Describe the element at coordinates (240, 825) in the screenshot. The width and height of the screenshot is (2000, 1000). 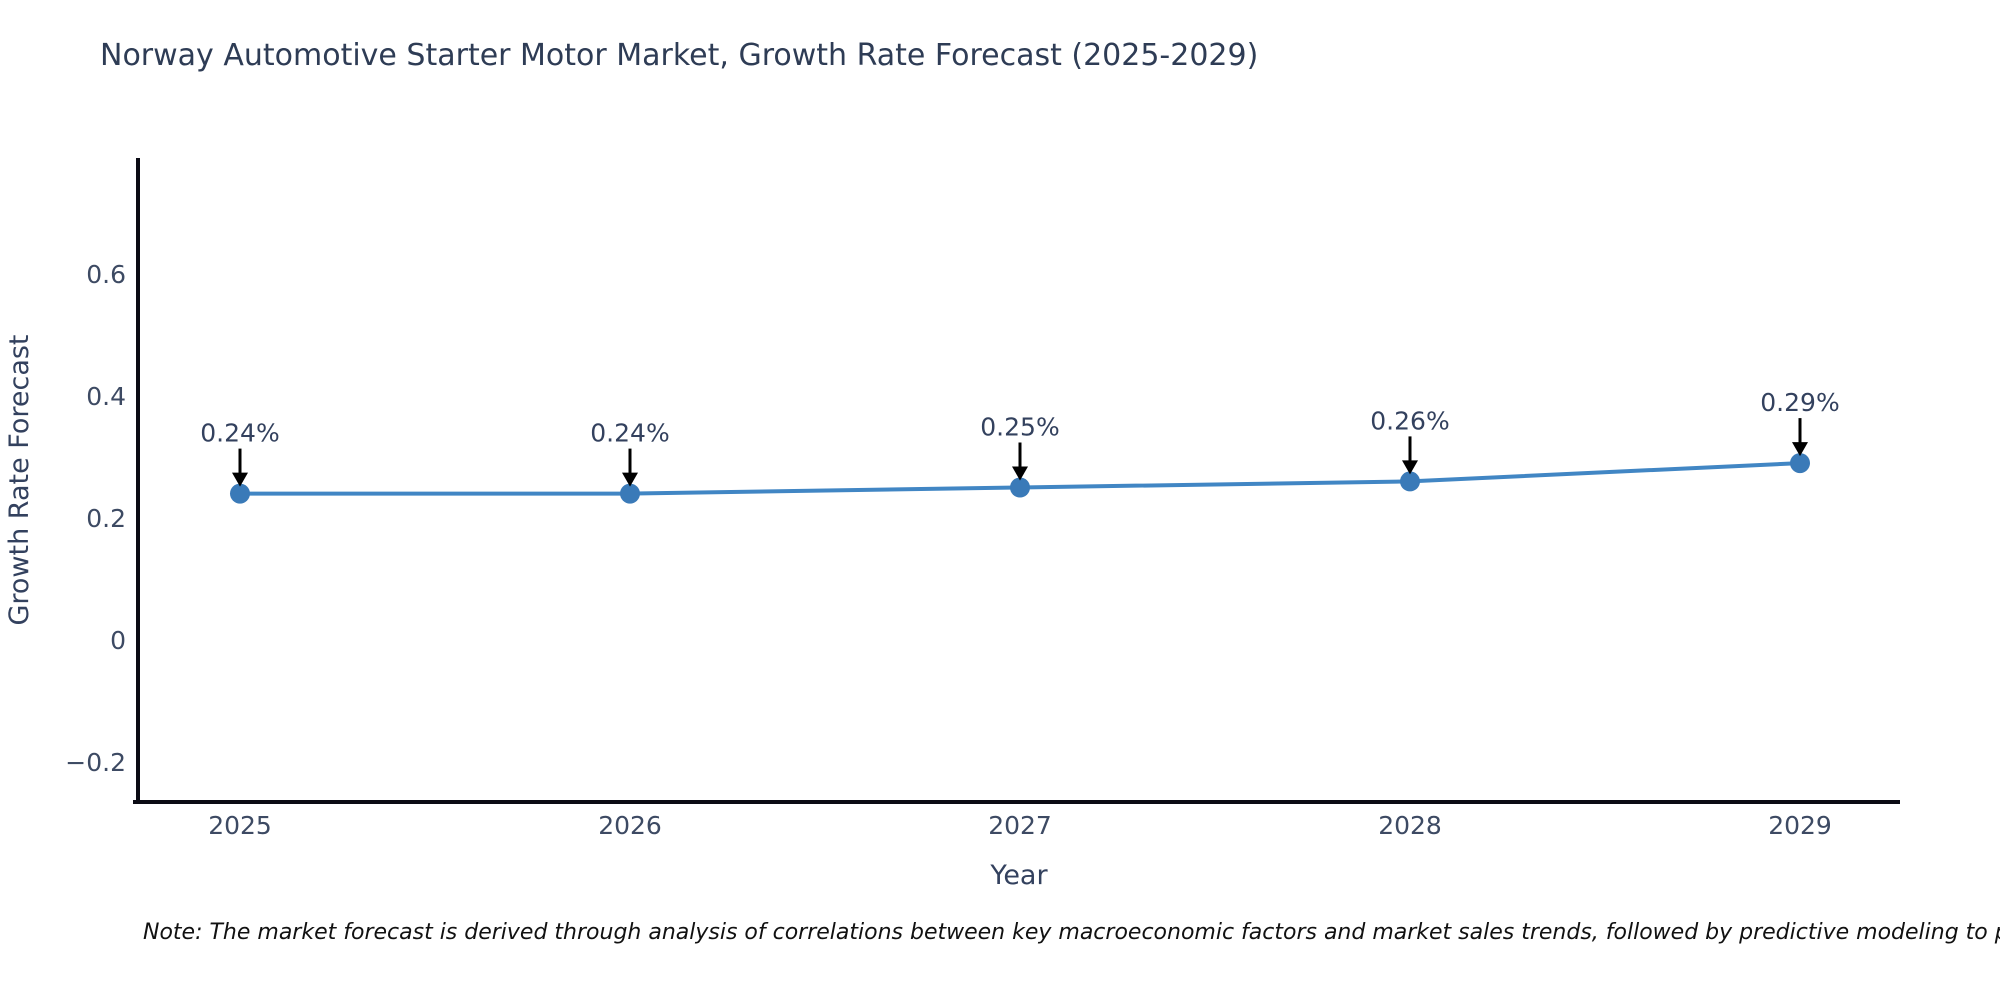
I see `x-tick-label: 2025` at that location.